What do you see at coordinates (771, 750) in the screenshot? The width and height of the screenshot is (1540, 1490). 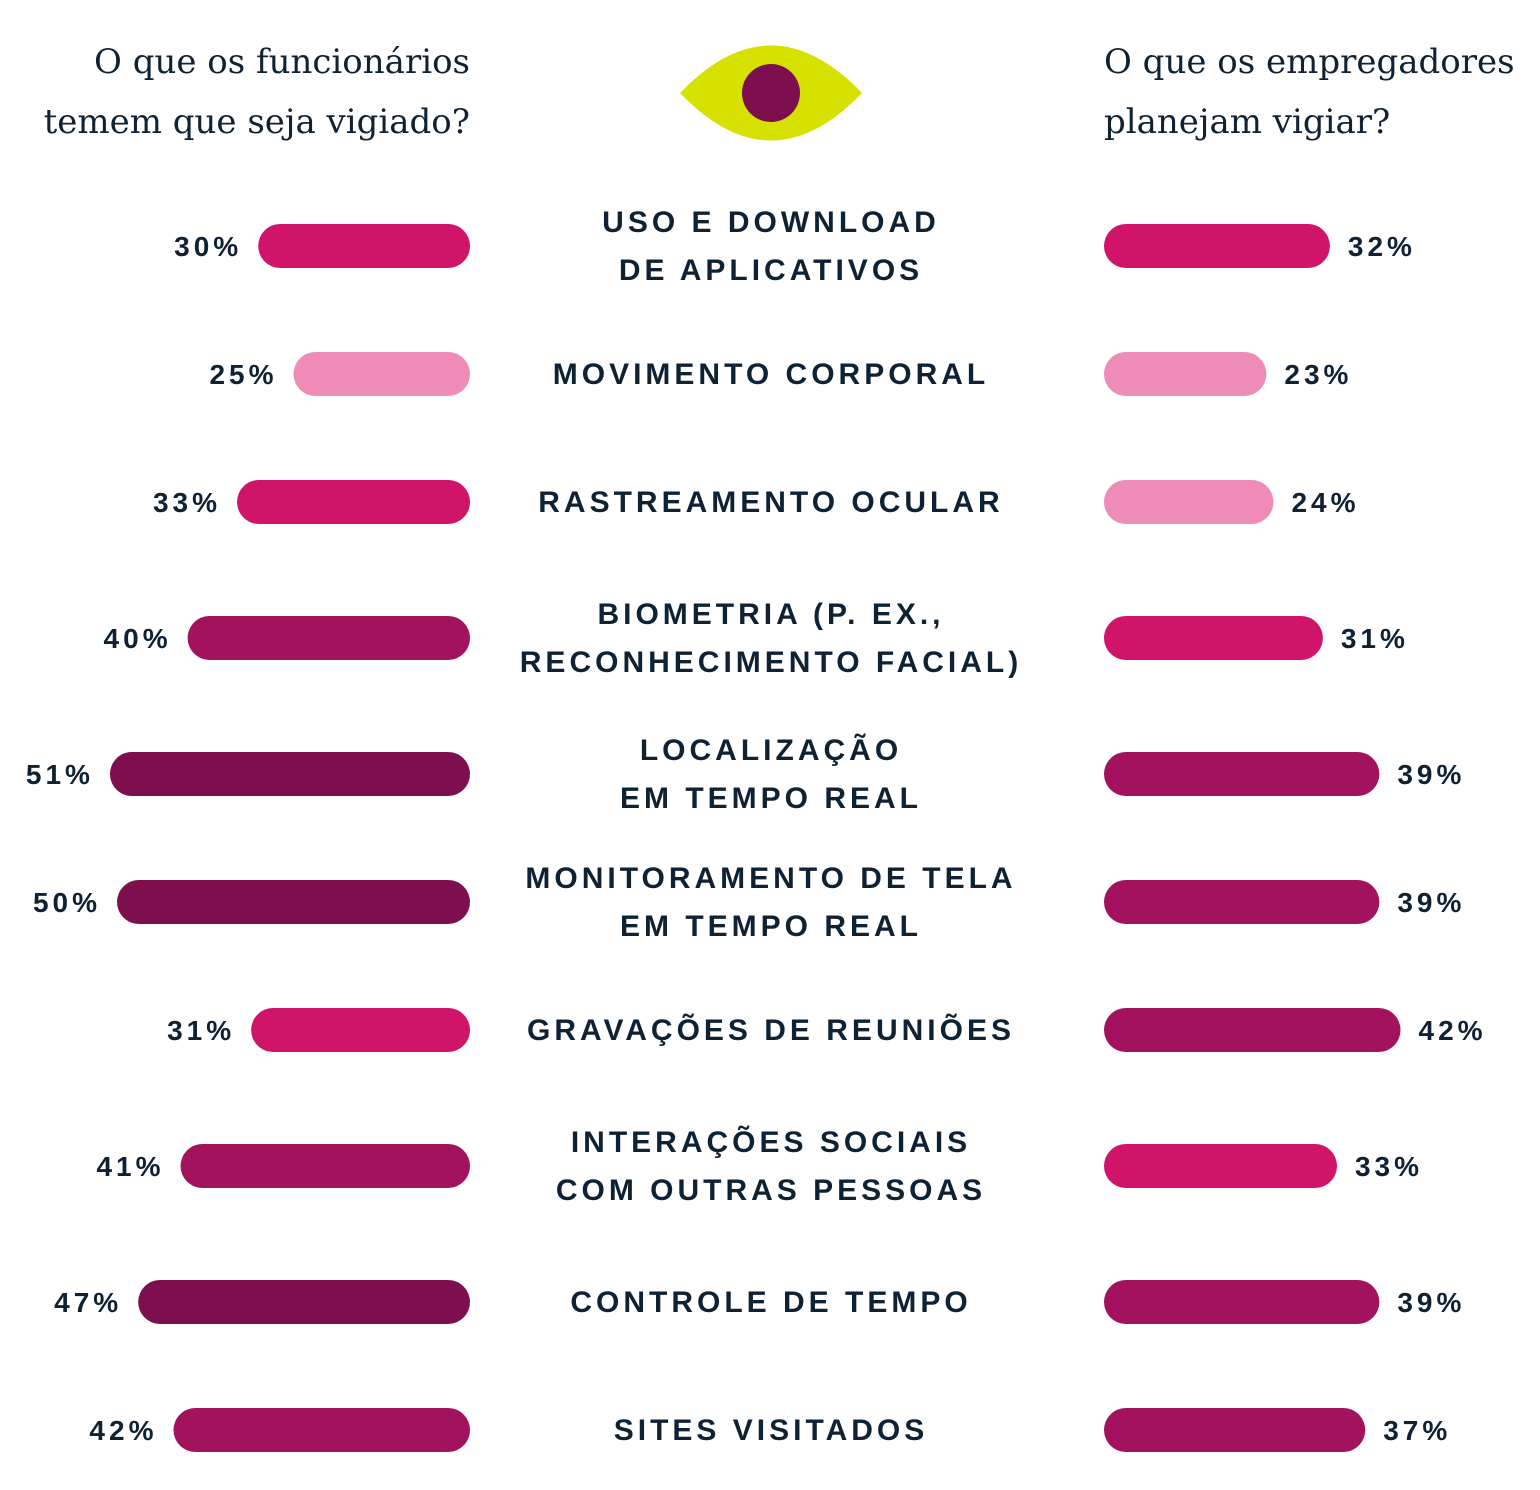 I see `category-label: LOCALIZAÇÃO` at bounding box center [771, 750].